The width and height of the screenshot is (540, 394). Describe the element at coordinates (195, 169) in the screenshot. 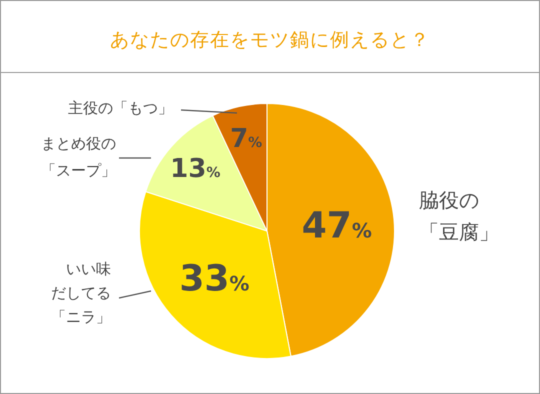

I see `data-label: 13%` at that location.